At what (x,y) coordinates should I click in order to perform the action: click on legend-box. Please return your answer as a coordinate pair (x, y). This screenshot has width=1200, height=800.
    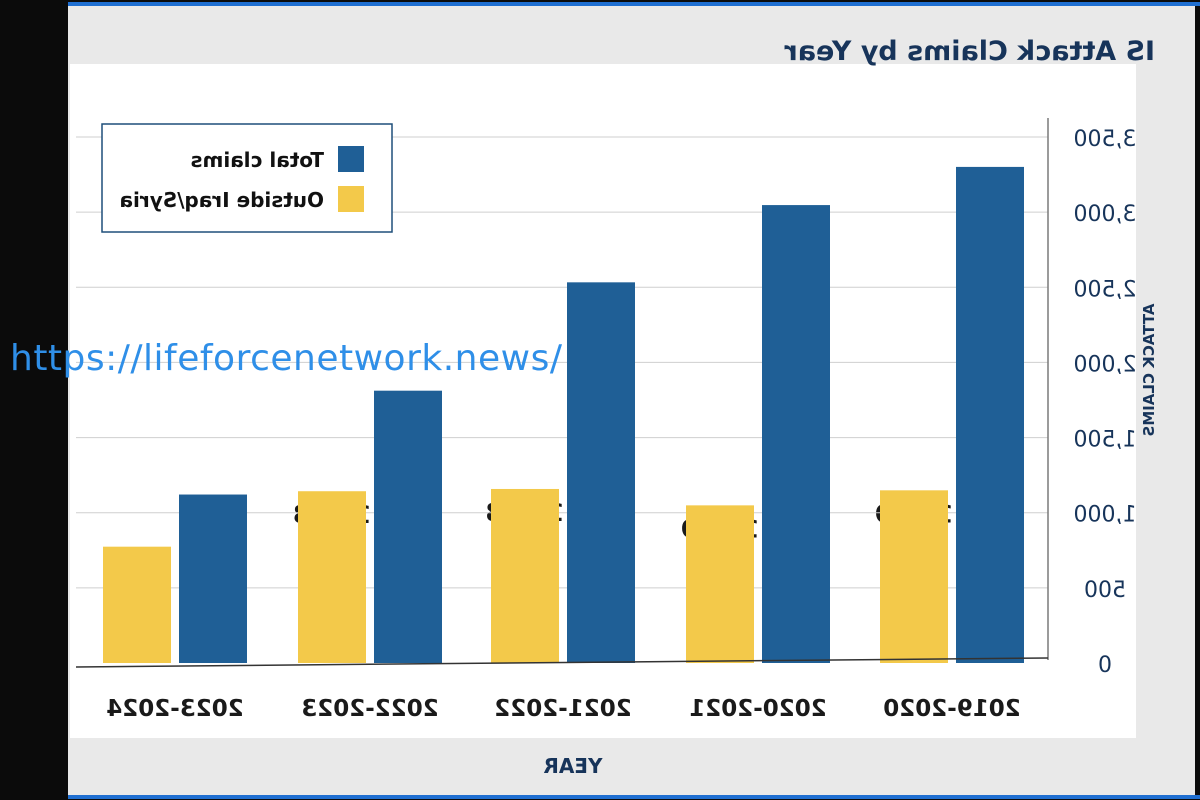
    Looking at the image, I should click on (247, 178).